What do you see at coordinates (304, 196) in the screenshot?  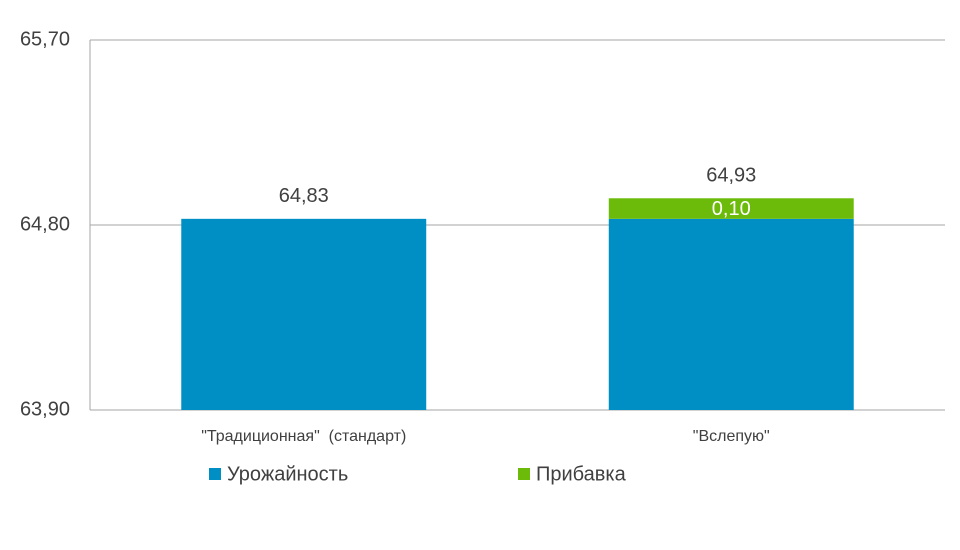 I see `total-label: 64,83` at bounding box center [304, 196].